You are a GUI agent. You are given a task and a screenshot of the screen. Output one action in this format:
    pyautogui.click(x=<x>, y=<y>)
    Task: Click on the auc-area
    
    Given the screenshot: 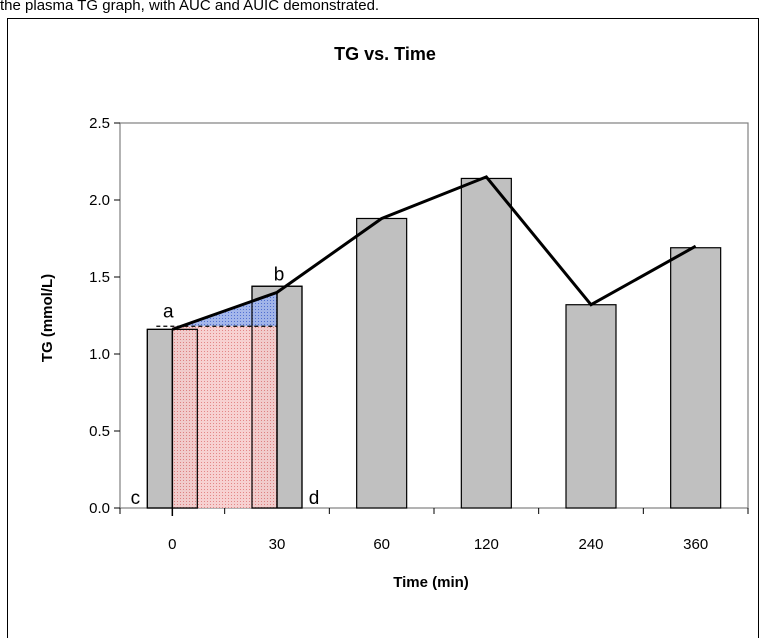 What is the action you would take?
    pyautogui.click(x=224, y=417)
    